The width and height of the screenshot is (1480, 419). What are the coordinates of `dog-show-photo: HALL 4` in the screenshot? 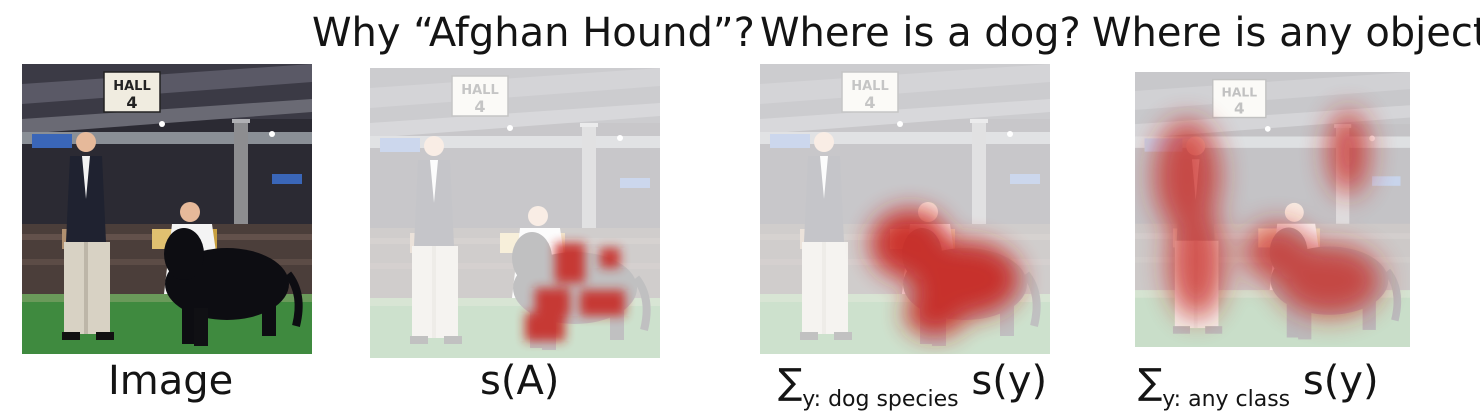 It's located at (167, 209).